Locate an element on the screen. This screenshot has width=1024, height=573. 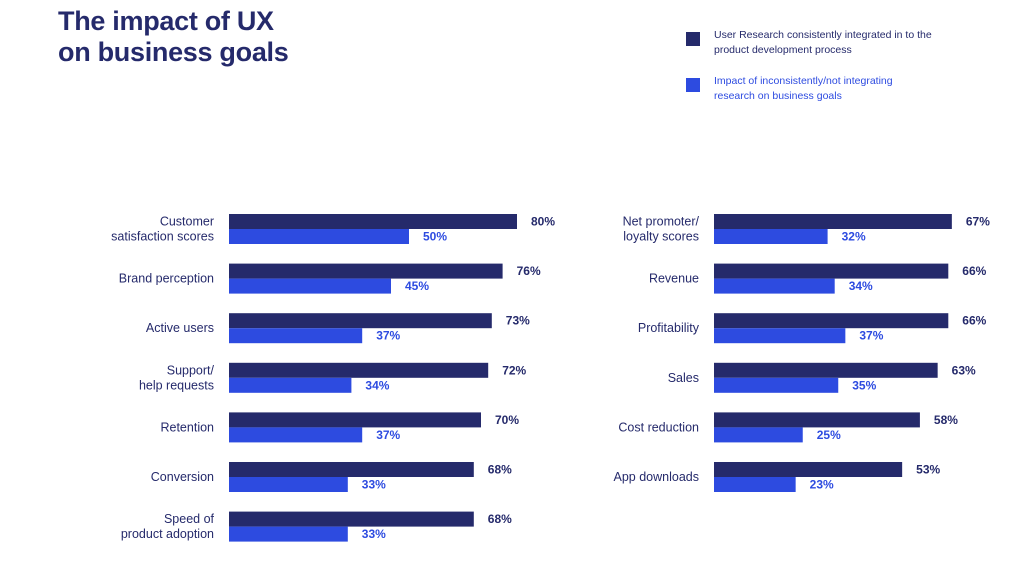
data-label-p2-3-s0: 63% is located at coordinates (964, 370).